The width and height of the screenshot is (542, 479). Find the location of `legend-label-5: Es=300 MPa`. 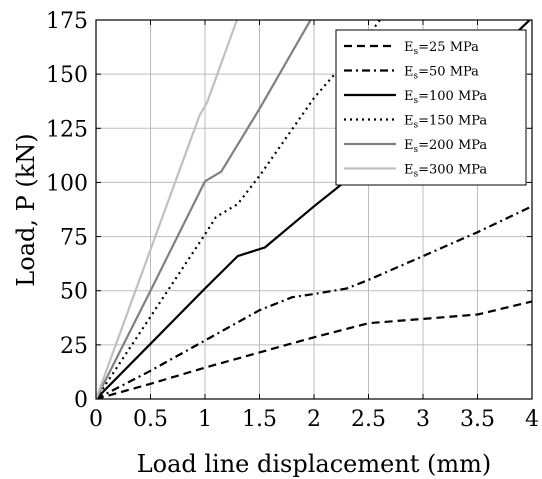

legend-label-5: Es=300 MPa is located at coordinates (445, 171).